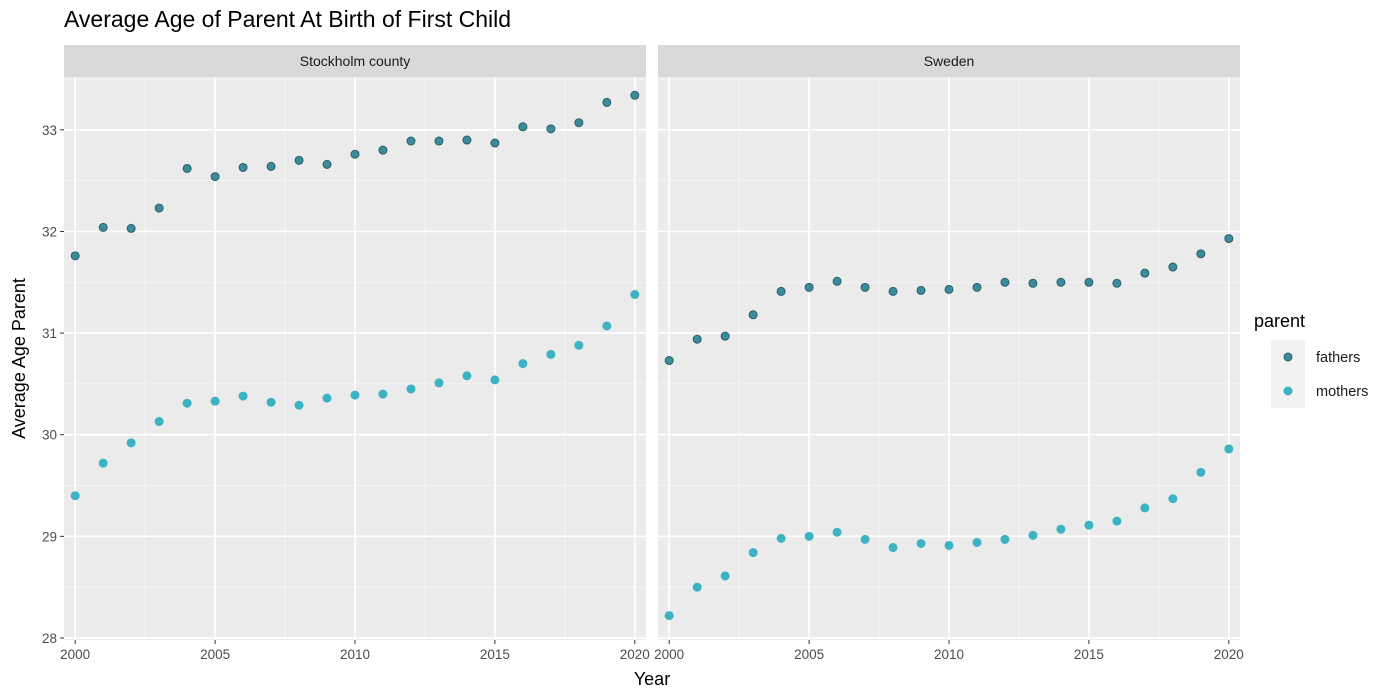  Describe the element at coordinates (19, 358) in the screenshot. I see `y-axis-title: Average Age Parent` at that location.